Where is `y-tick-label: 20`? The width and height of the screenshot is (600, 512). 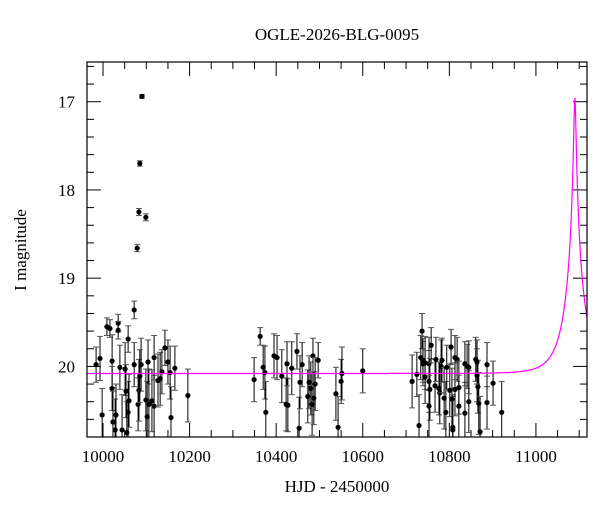 y-tick-label: 20 is located at coordinates (66, 366).